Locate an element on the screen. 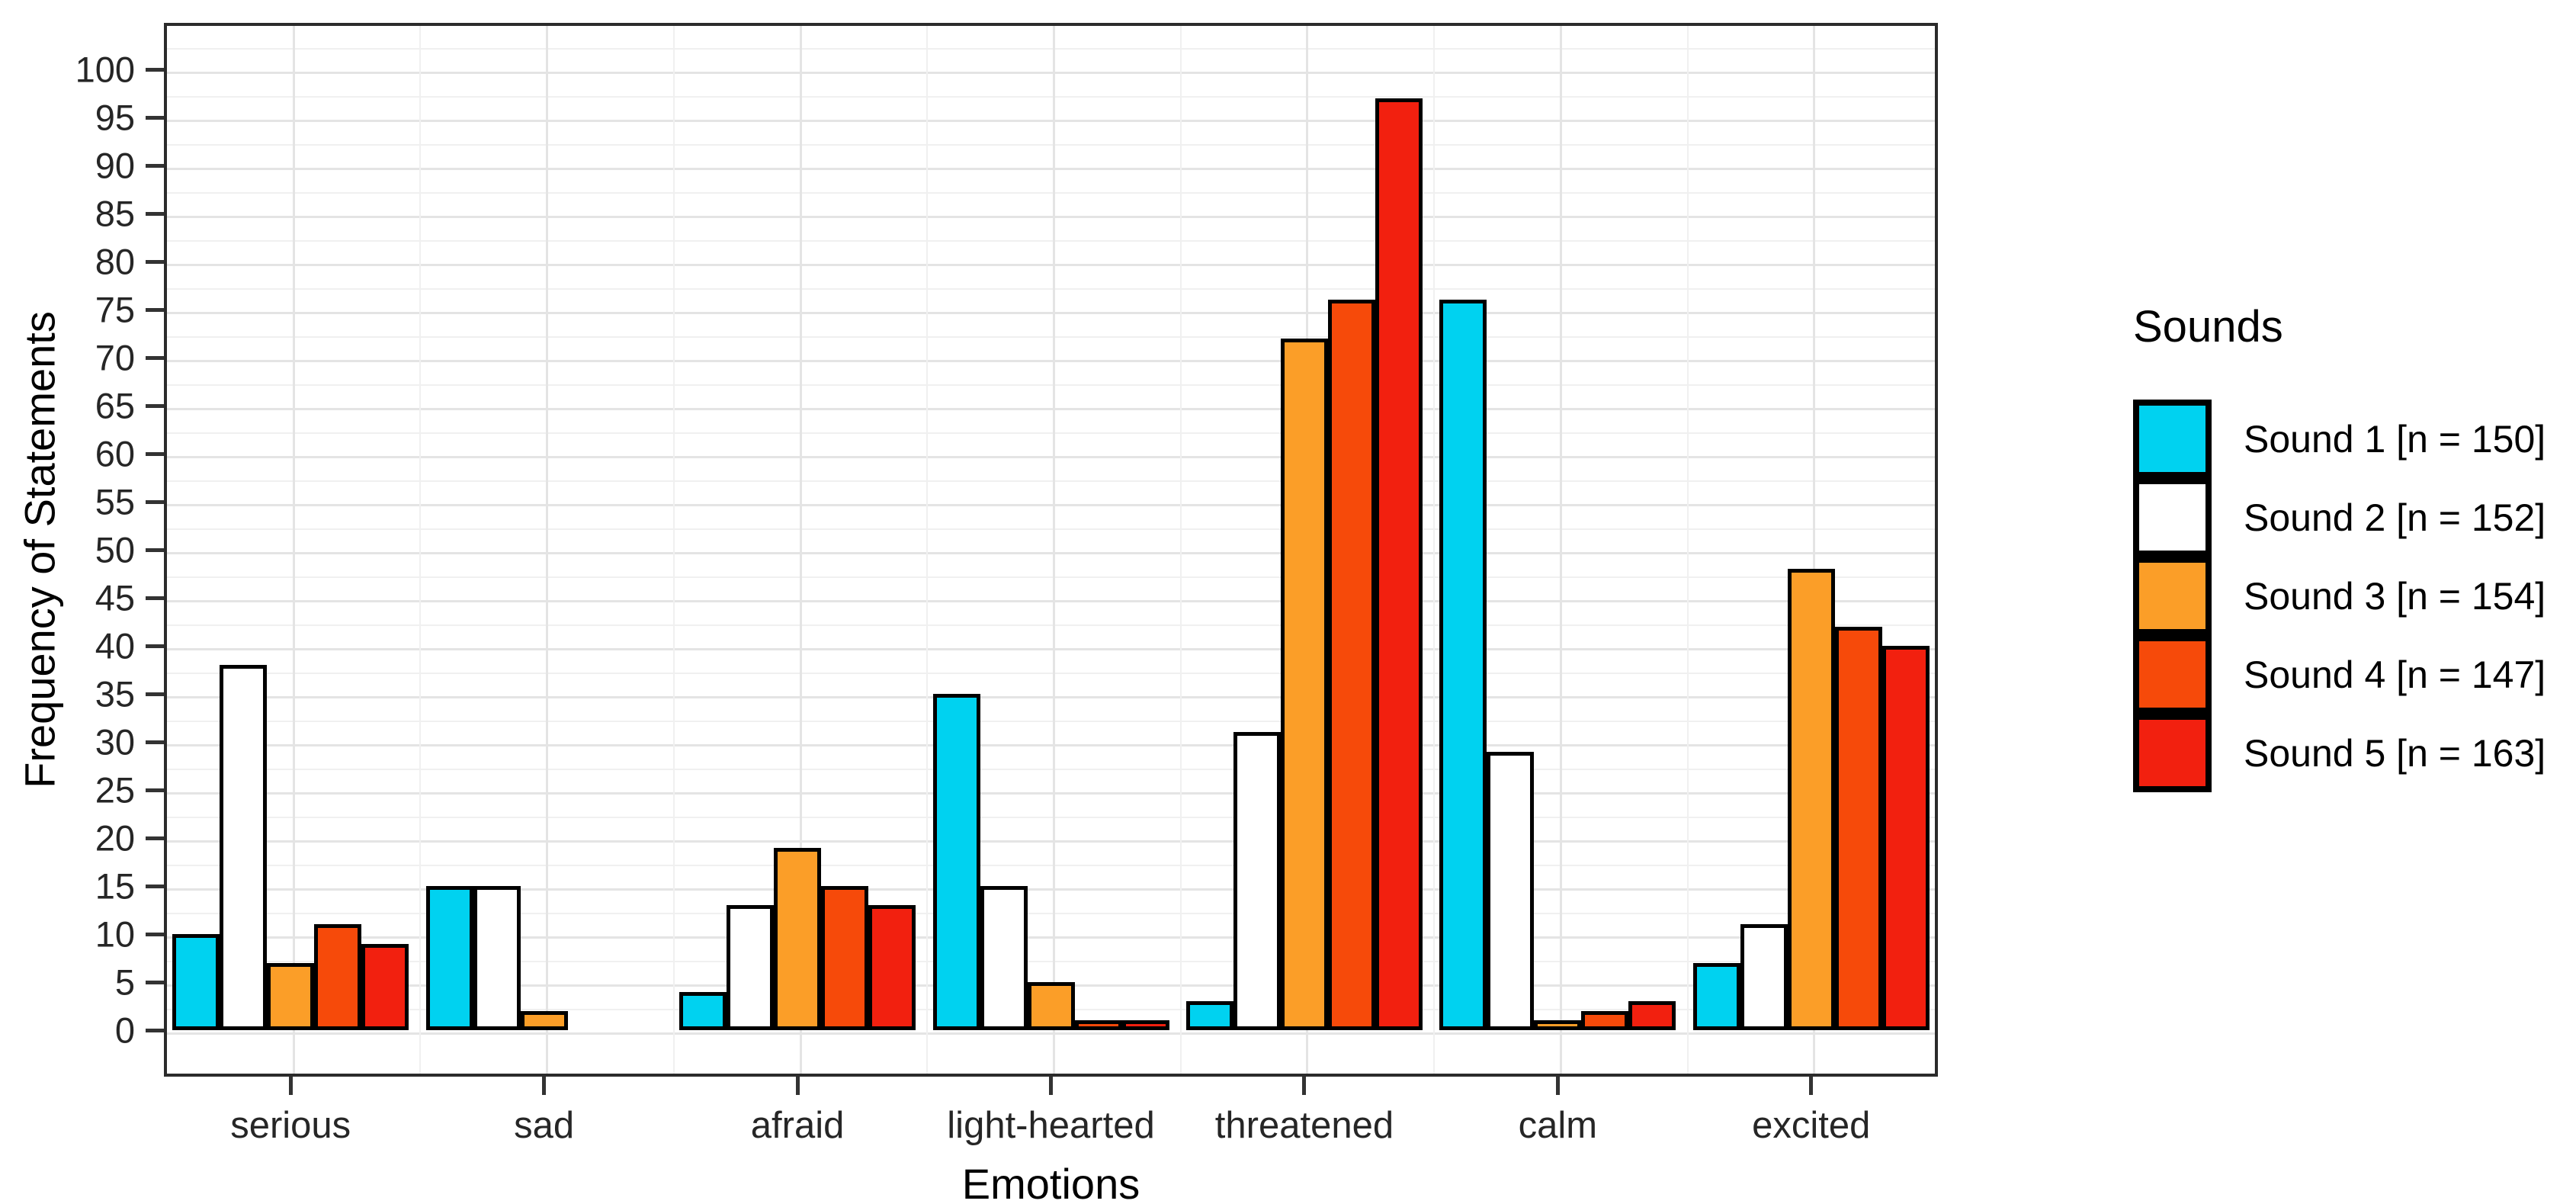 The width and height of the screenshot is (2576, 1204). x-axis-title: Emotions is located at coordinates (1050, 1182).